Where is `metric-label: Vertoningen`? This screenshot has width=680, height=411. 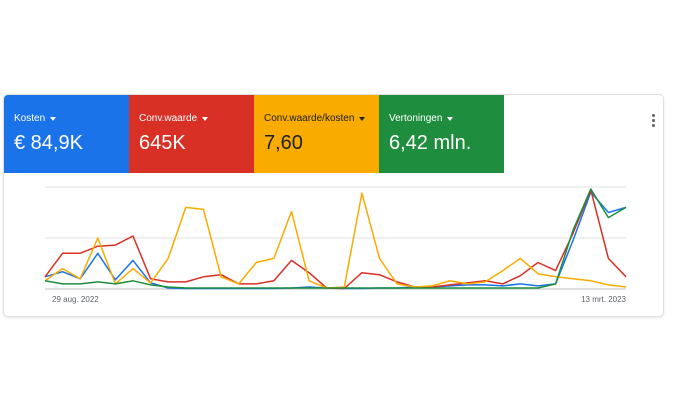
metric-label: Vertoningen is located at coordinates (416, 118).